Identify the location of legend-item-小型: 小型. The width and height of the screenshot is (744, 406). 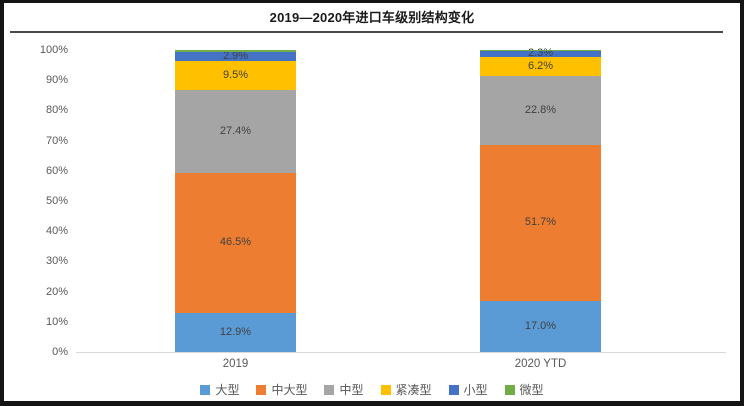
(468, 389).